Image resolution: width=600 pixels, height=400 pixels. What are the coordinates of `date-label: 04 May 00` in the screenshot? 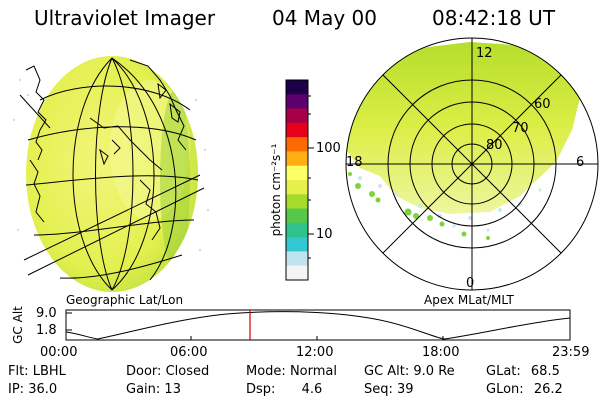 It's located at (324, 18).